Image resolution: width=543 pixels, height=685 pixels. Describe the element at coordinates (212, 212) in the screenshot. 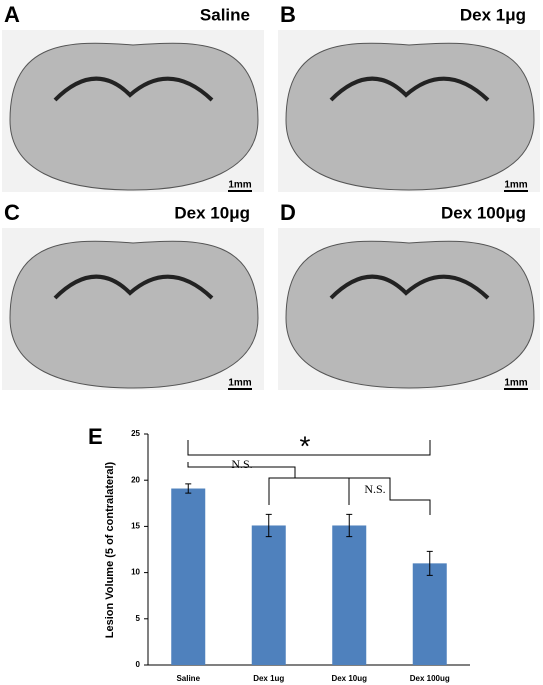

I see `panel-title: Dex 10μg` at that location.